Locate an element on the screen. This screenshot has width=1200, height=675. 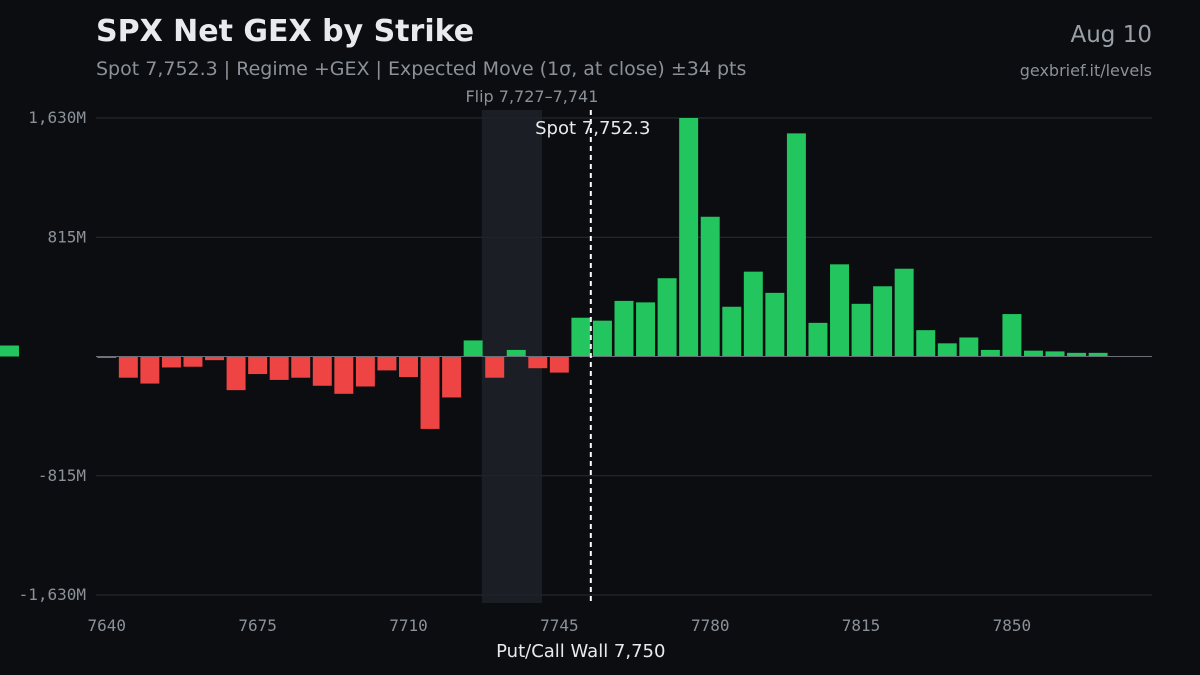
x-tick-label: 7815 is located at coordinates (861, 625).